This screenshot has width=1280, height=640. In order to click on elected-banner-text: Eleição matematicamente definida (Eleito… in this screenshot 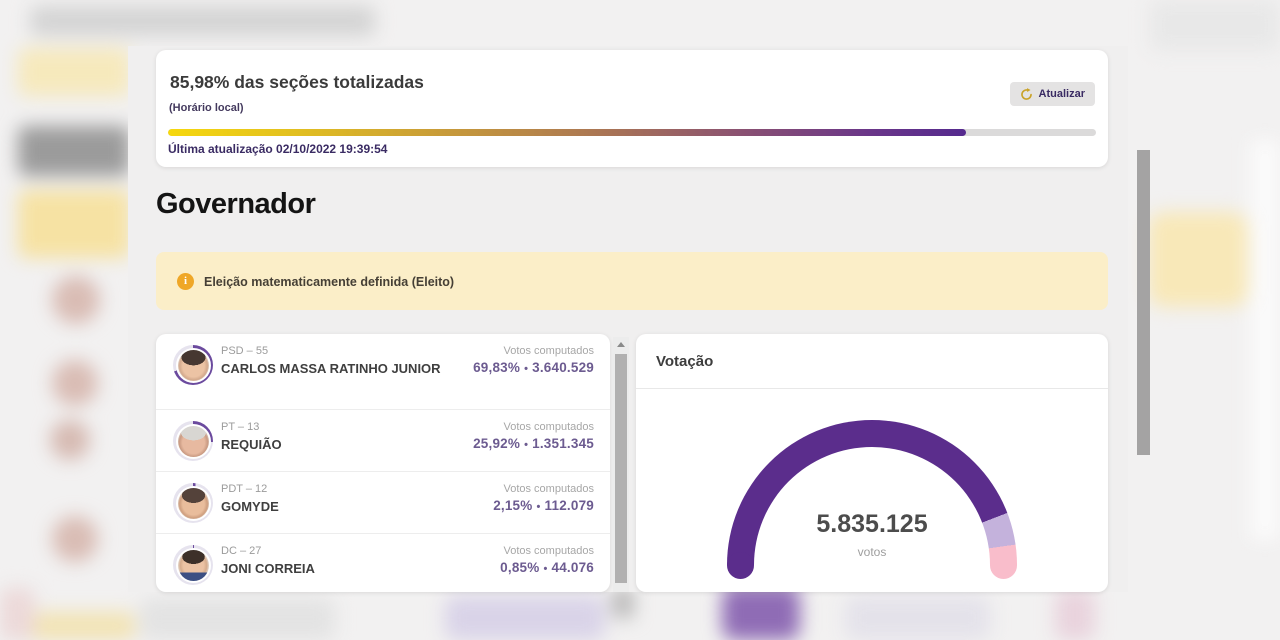, I will do `click(329, 282)`.